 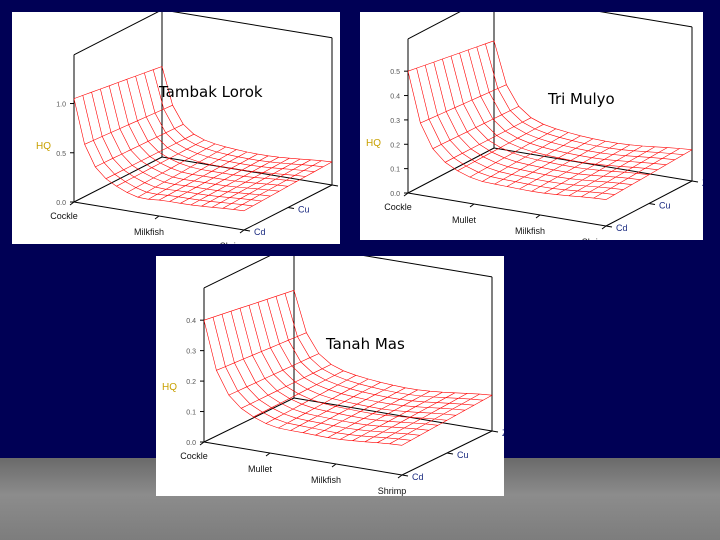 I want to click on y-tick-label: Cu, so click(x=463, y=455).